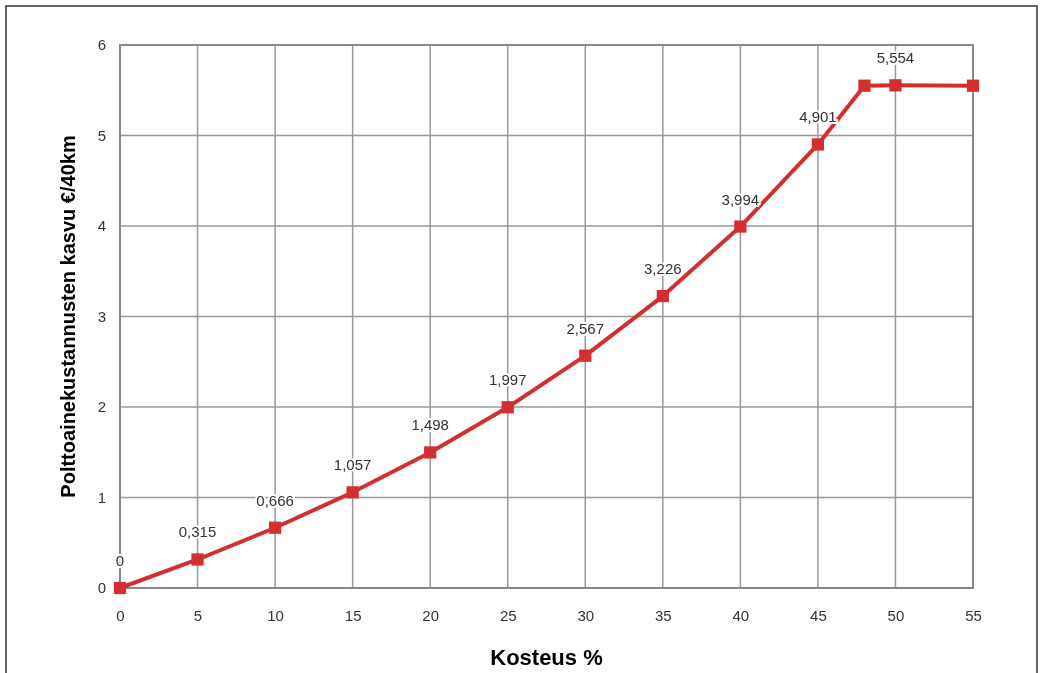 This screenshot has width=1043, height=673. What do you see at coordinates (818, 615) in the screenshot?
I see `x-tick-label: 45` at bounding box center [818, 615].